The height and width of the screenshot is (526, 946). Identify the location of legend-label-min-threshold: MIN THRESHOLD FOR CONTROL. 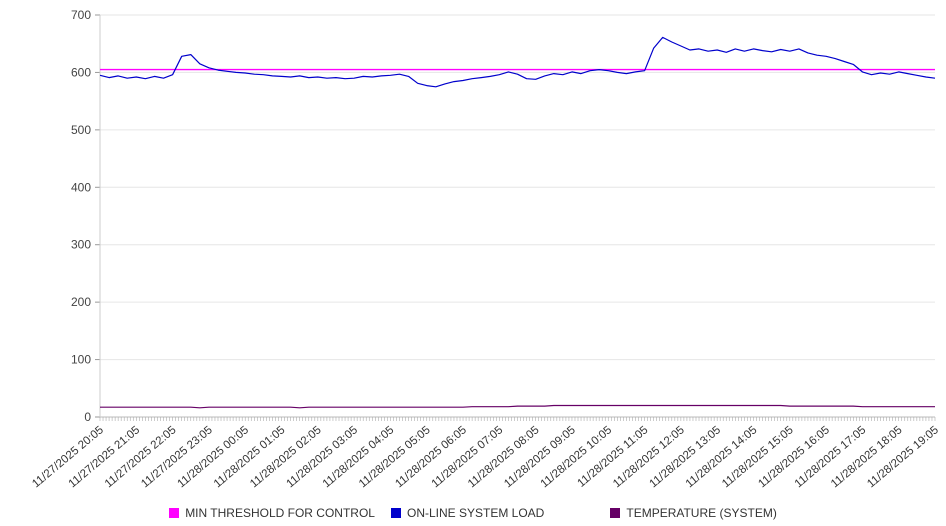
(280, 513).